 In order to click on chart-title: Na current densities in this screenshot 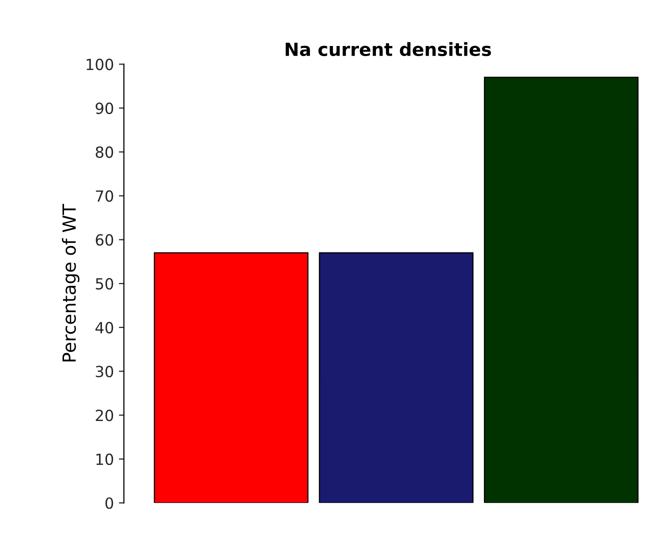, I will do `click(388, 49)`.